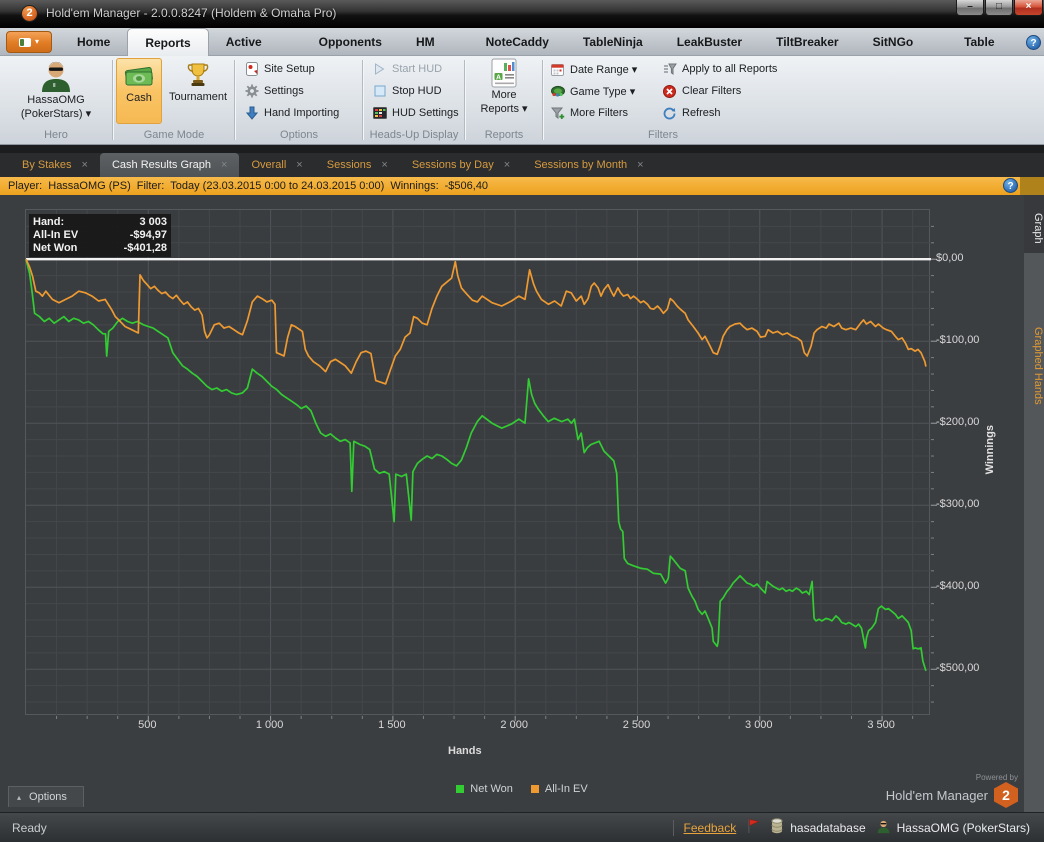 This screenshot has width=1044, height=842. What do you see at coordinates (599, 113) in the screenshot?
I see `more-filters-label: More Filters` at bounding box center [599, 113].